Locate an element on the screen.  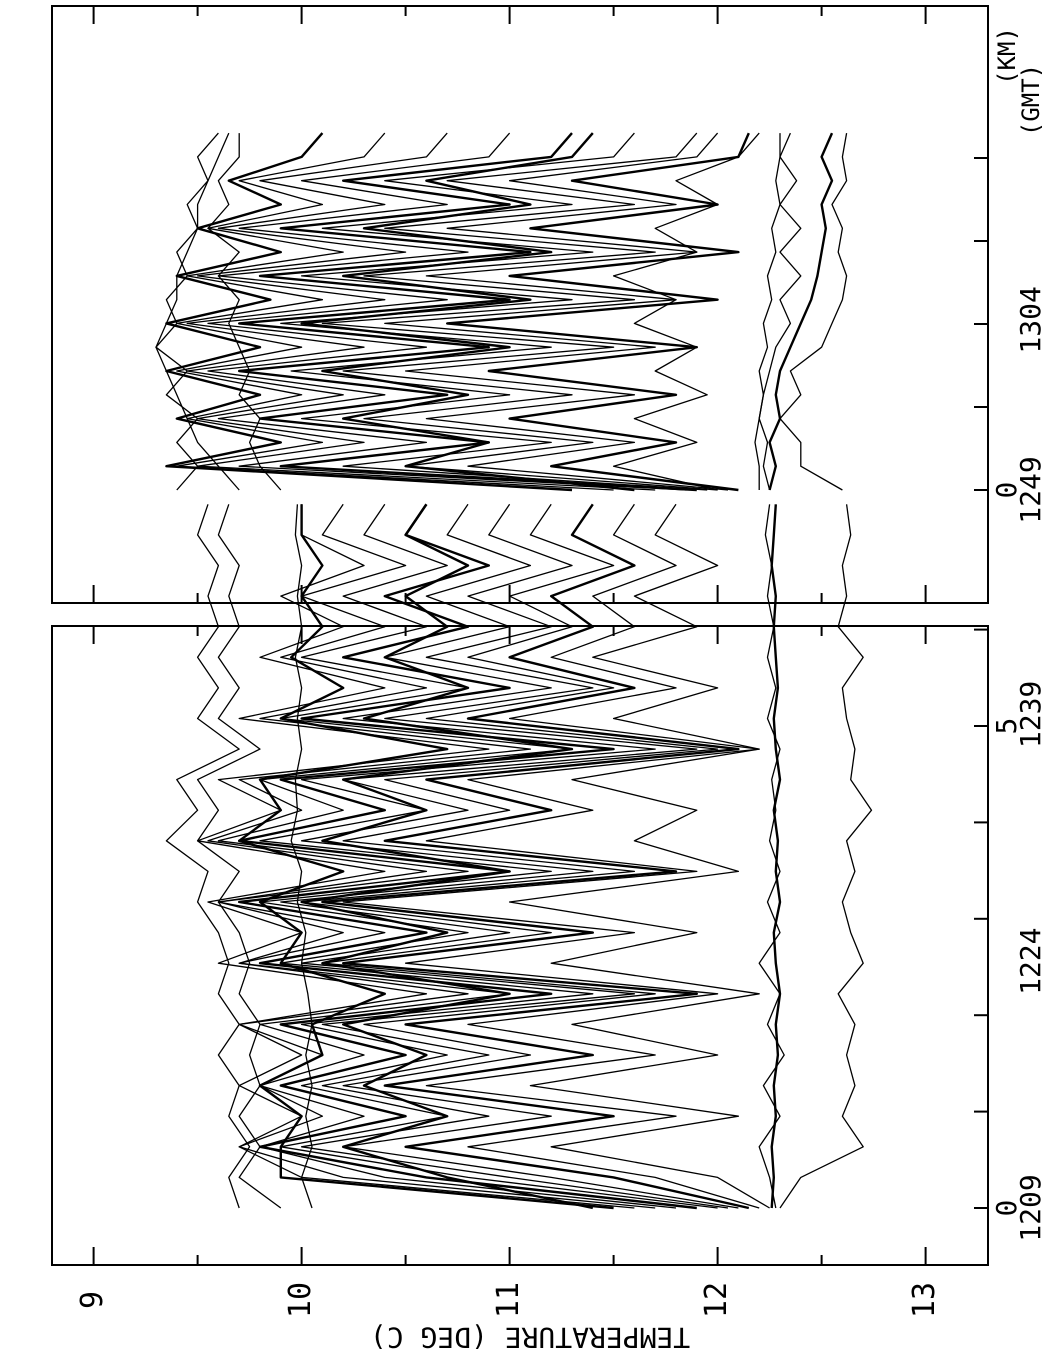
distance-unit-label: (KM) is located at coordinates (1007, 56).